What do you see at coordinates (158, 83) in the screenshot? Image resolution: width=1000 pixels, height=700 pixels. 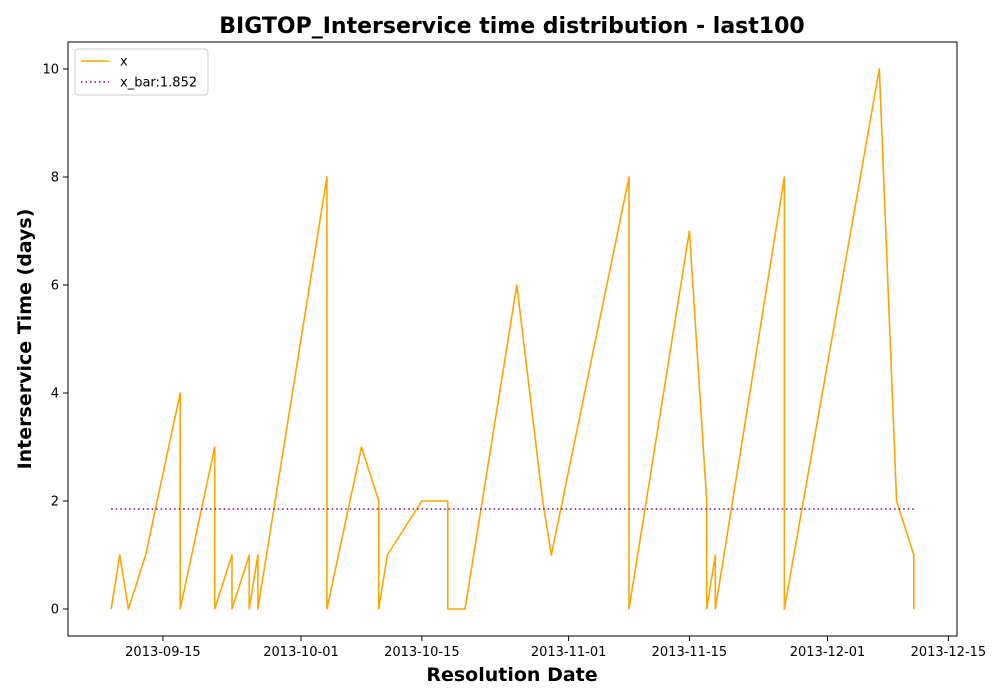 I see `legend-label-x-bar: x_bar:1.852` at bounding box center [158, 83].